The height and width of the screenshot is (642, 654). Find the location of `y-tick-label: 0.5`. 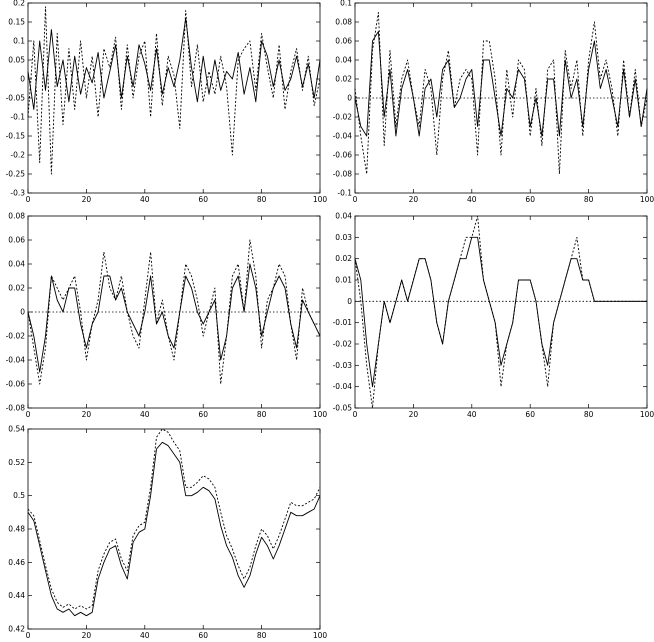

y-tick-label: 0.5 is located at coordinates (19, 495).